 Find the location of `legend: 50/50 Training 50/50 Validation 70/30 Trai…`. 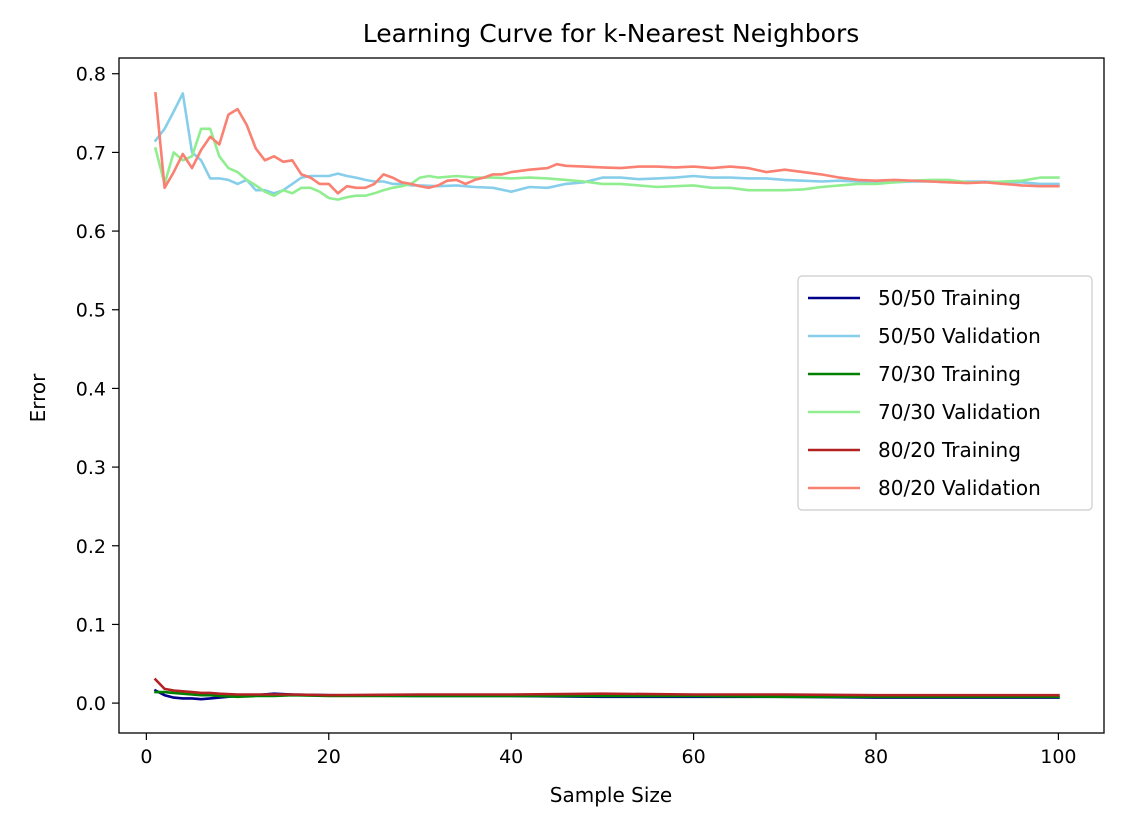

legend: 50/50 Training 50/50 Validation 70/30 Trai… is located at coordinates (945, 393).